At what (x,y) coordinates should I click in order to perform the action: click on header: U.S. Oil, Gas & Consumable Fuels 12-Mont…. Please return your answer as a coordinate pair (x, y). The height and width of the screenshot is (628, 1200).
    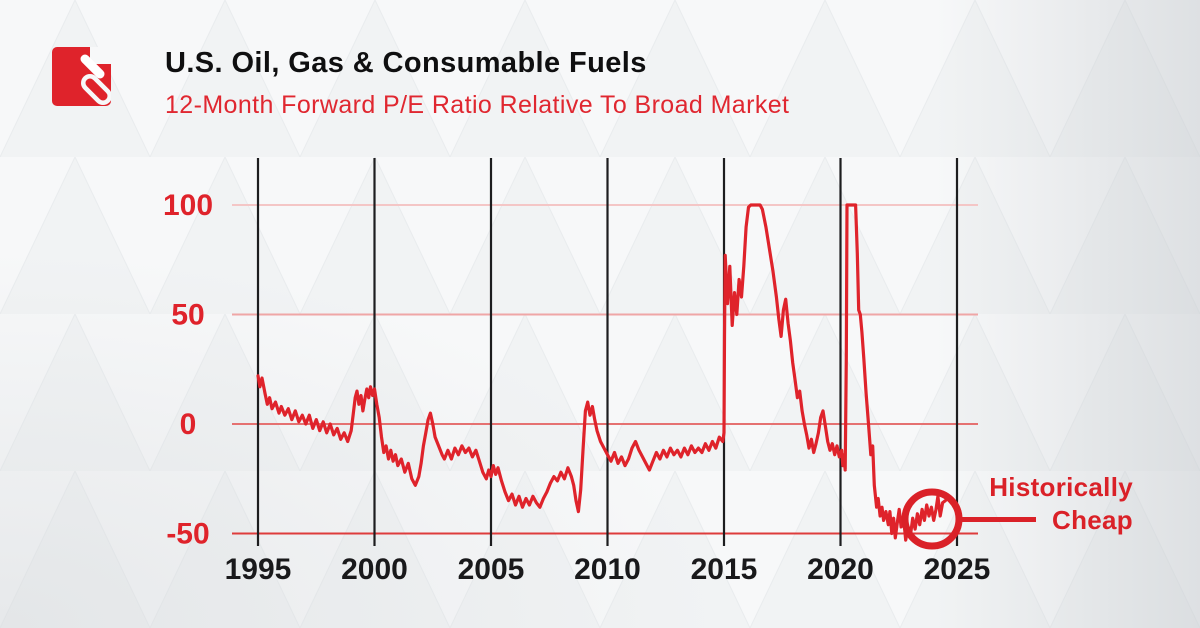
    Looking at the image, I should click on (420, 83).